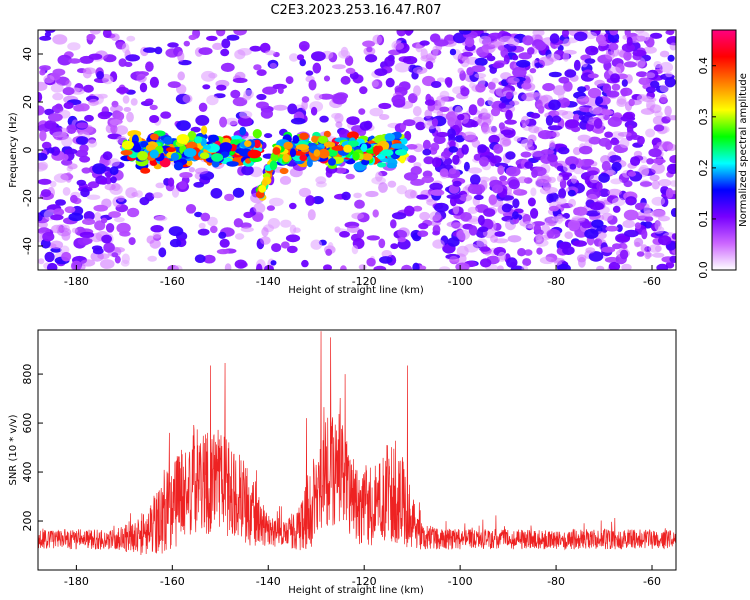 The image size is (750, 600). I want to click on y-tick-label: 200, so click(27, 521).